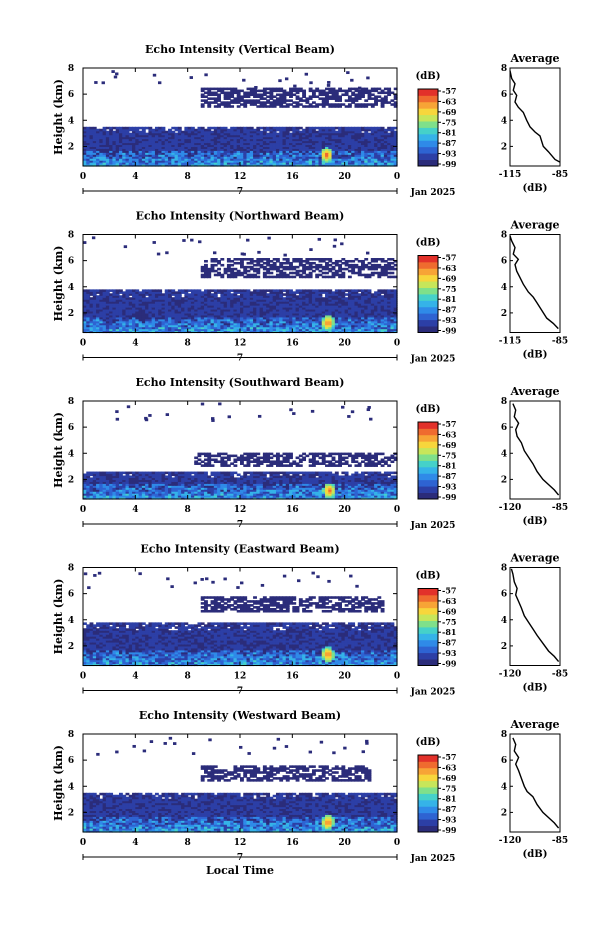 The image size is (615, 929). I want to click on colorbar-swatch, so click(428, 310).